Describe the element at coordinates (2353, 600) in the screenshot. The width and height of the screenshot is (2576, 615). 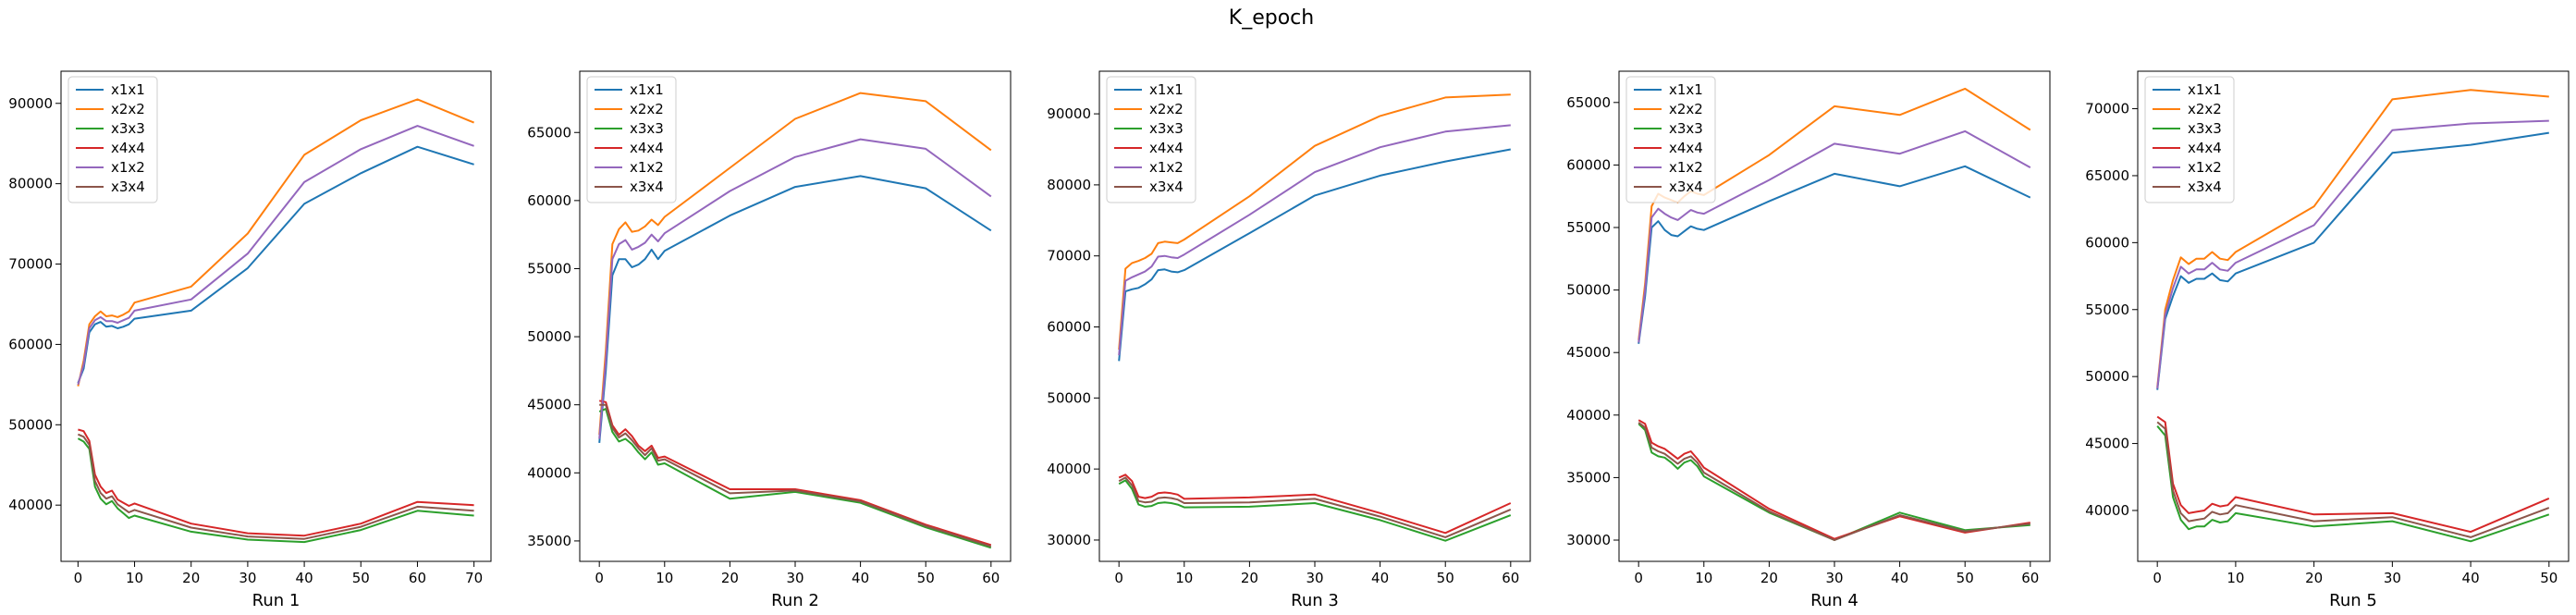
I see `x-axis-label: Run 5` at that location.